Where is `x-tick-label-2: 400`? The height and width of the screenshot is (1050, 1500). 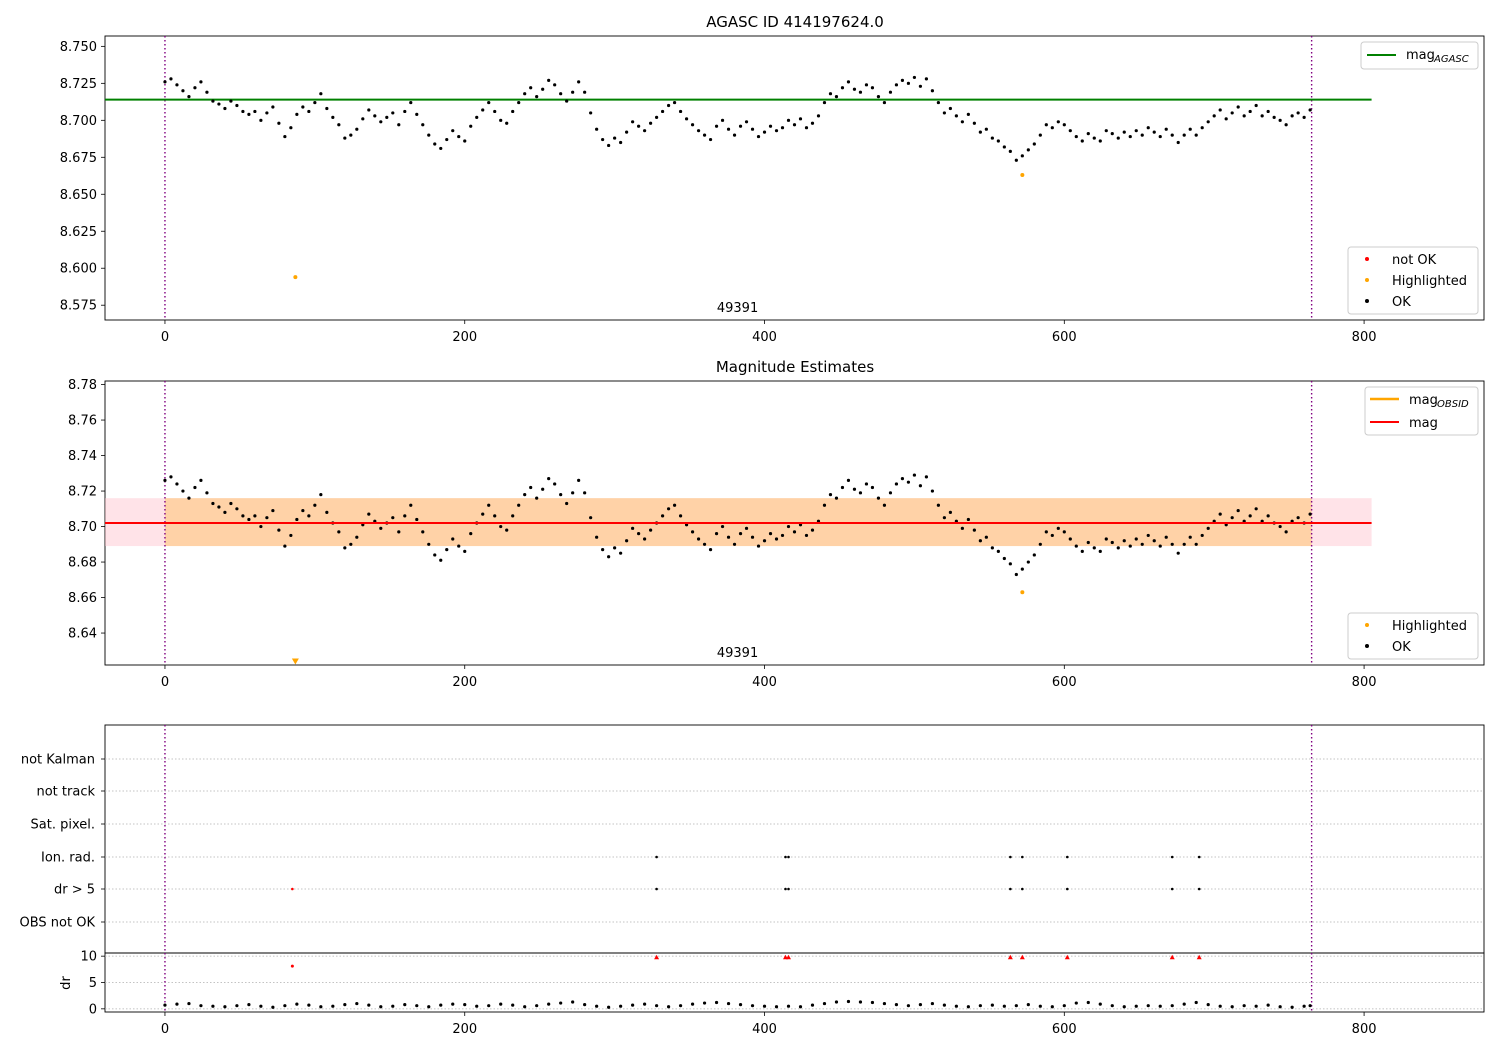
x-tick-label-2: 400 is located at coordinates (764, 682).